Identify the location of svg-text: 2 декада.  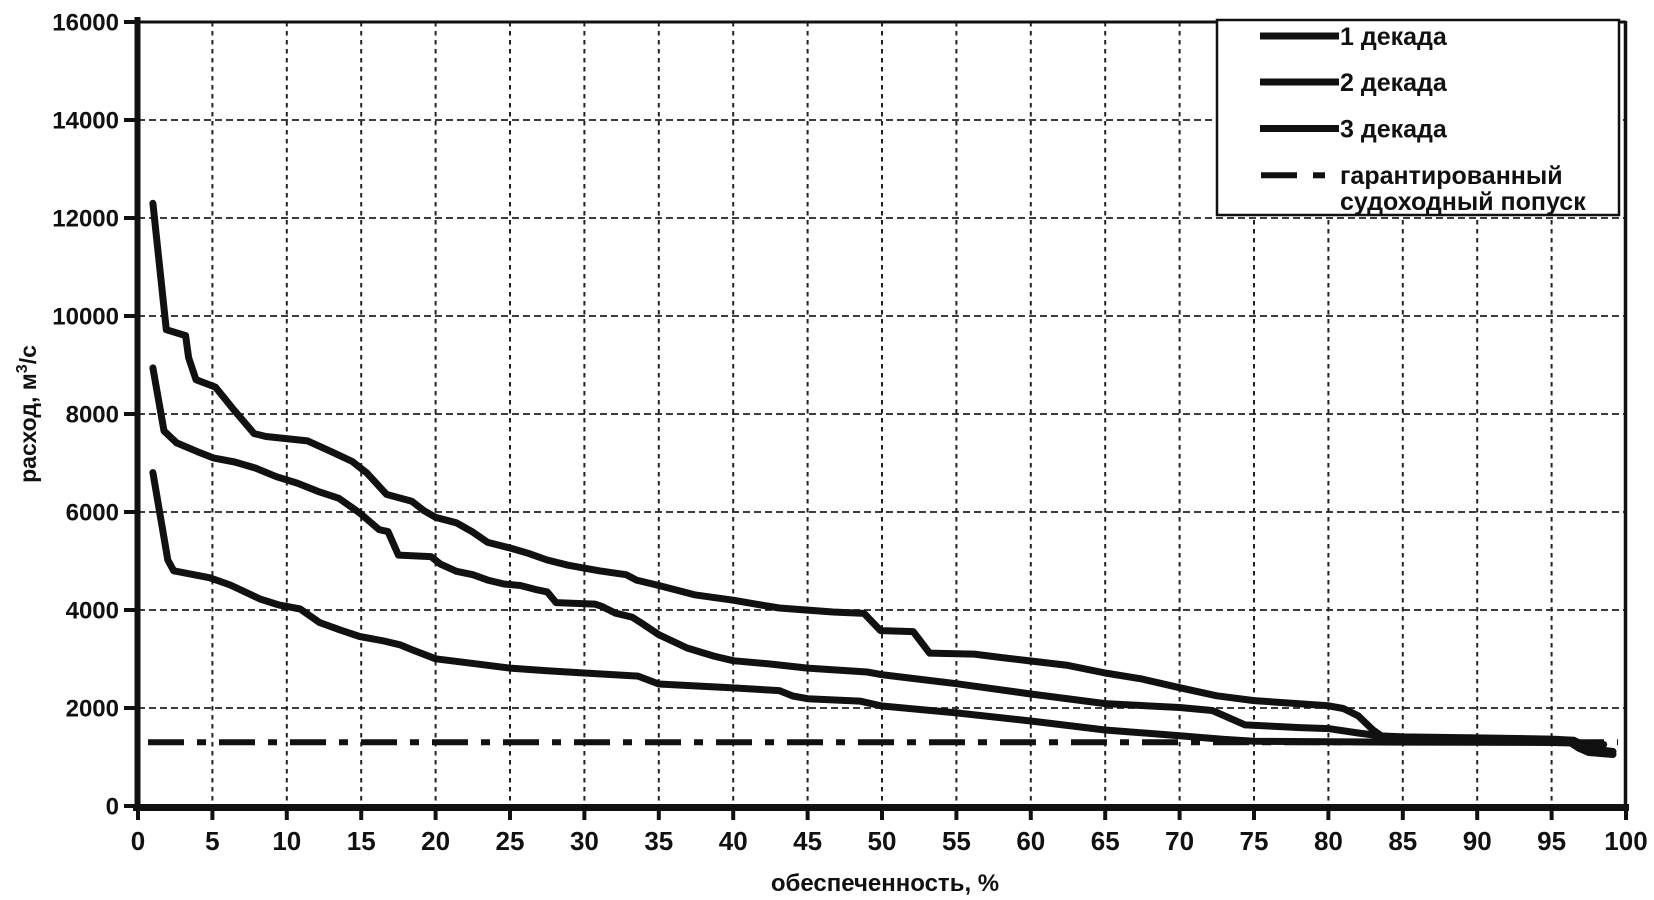
(1394, 83).